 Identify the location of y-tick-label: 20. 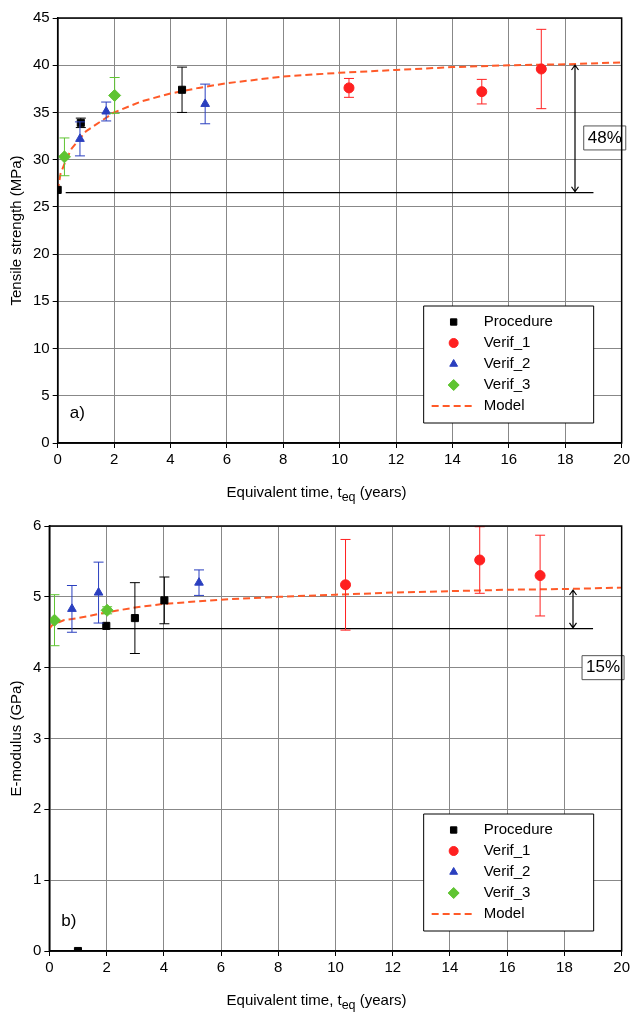
(41, 253).